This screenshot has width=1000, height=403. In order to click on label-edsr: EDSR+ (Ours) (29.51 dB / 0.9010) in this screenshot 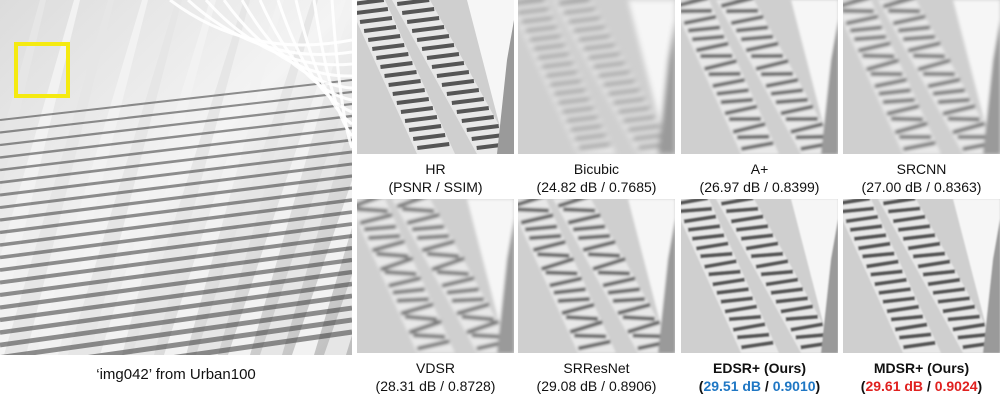, I will do `click(759, 377)`.